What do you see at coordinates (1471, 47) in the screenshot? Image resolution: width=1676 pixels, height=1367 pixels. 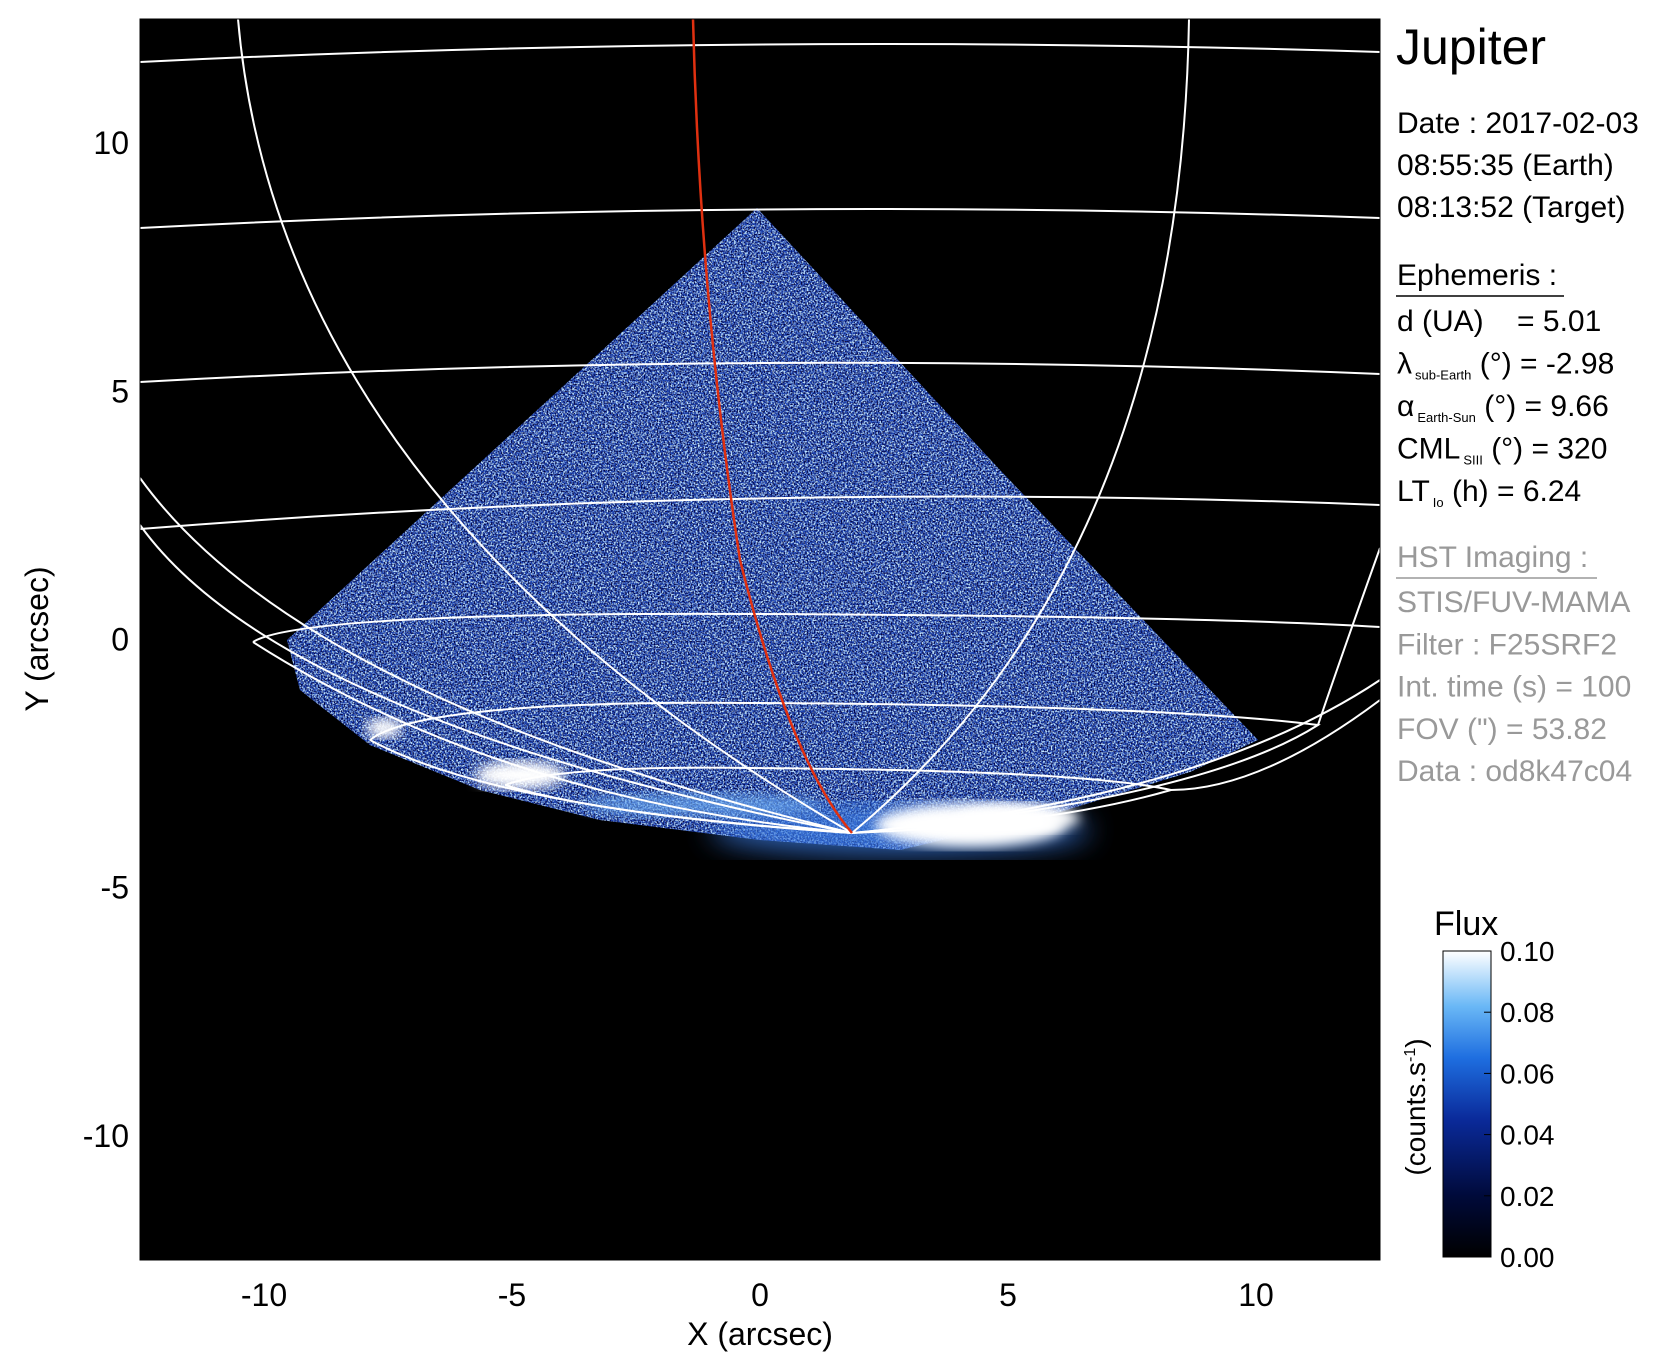 I see `planet-title: Jupiter` at bounding box center [1471, 47].